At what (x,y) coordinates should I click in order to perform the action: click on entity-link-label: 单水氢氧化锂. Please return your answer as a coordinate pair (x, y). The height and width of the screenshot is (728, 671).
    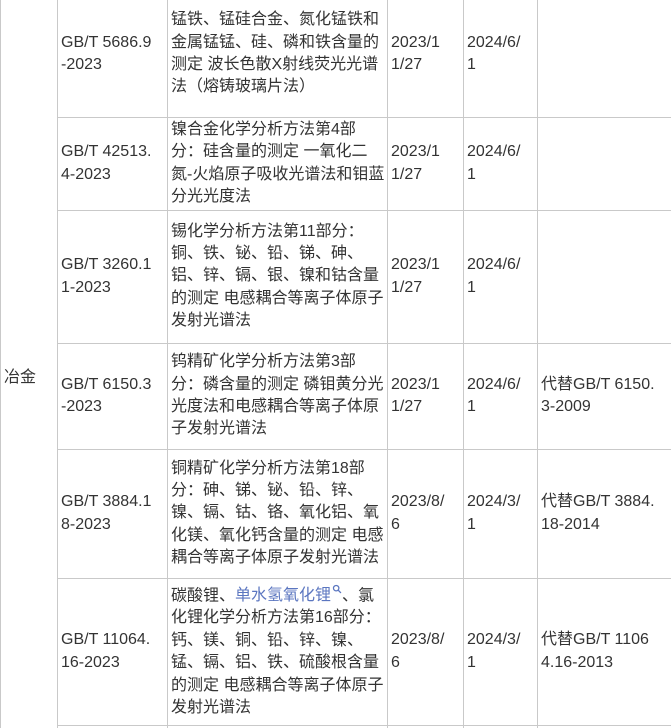
    Looking at the image, I should click on (283, 596).